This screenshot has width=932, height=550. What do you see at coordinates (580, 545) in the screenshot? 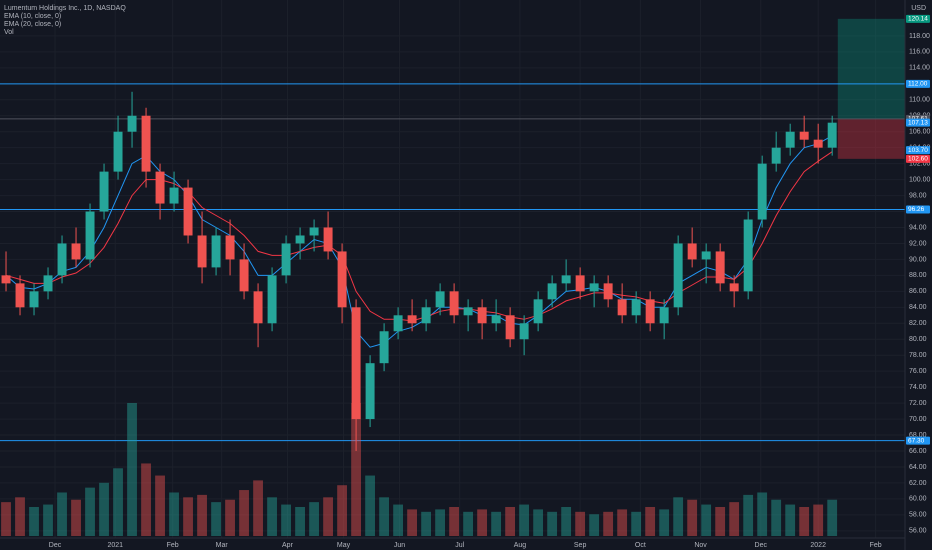
I see `x-tick-label: Sep` at bounding box center [580, 545].